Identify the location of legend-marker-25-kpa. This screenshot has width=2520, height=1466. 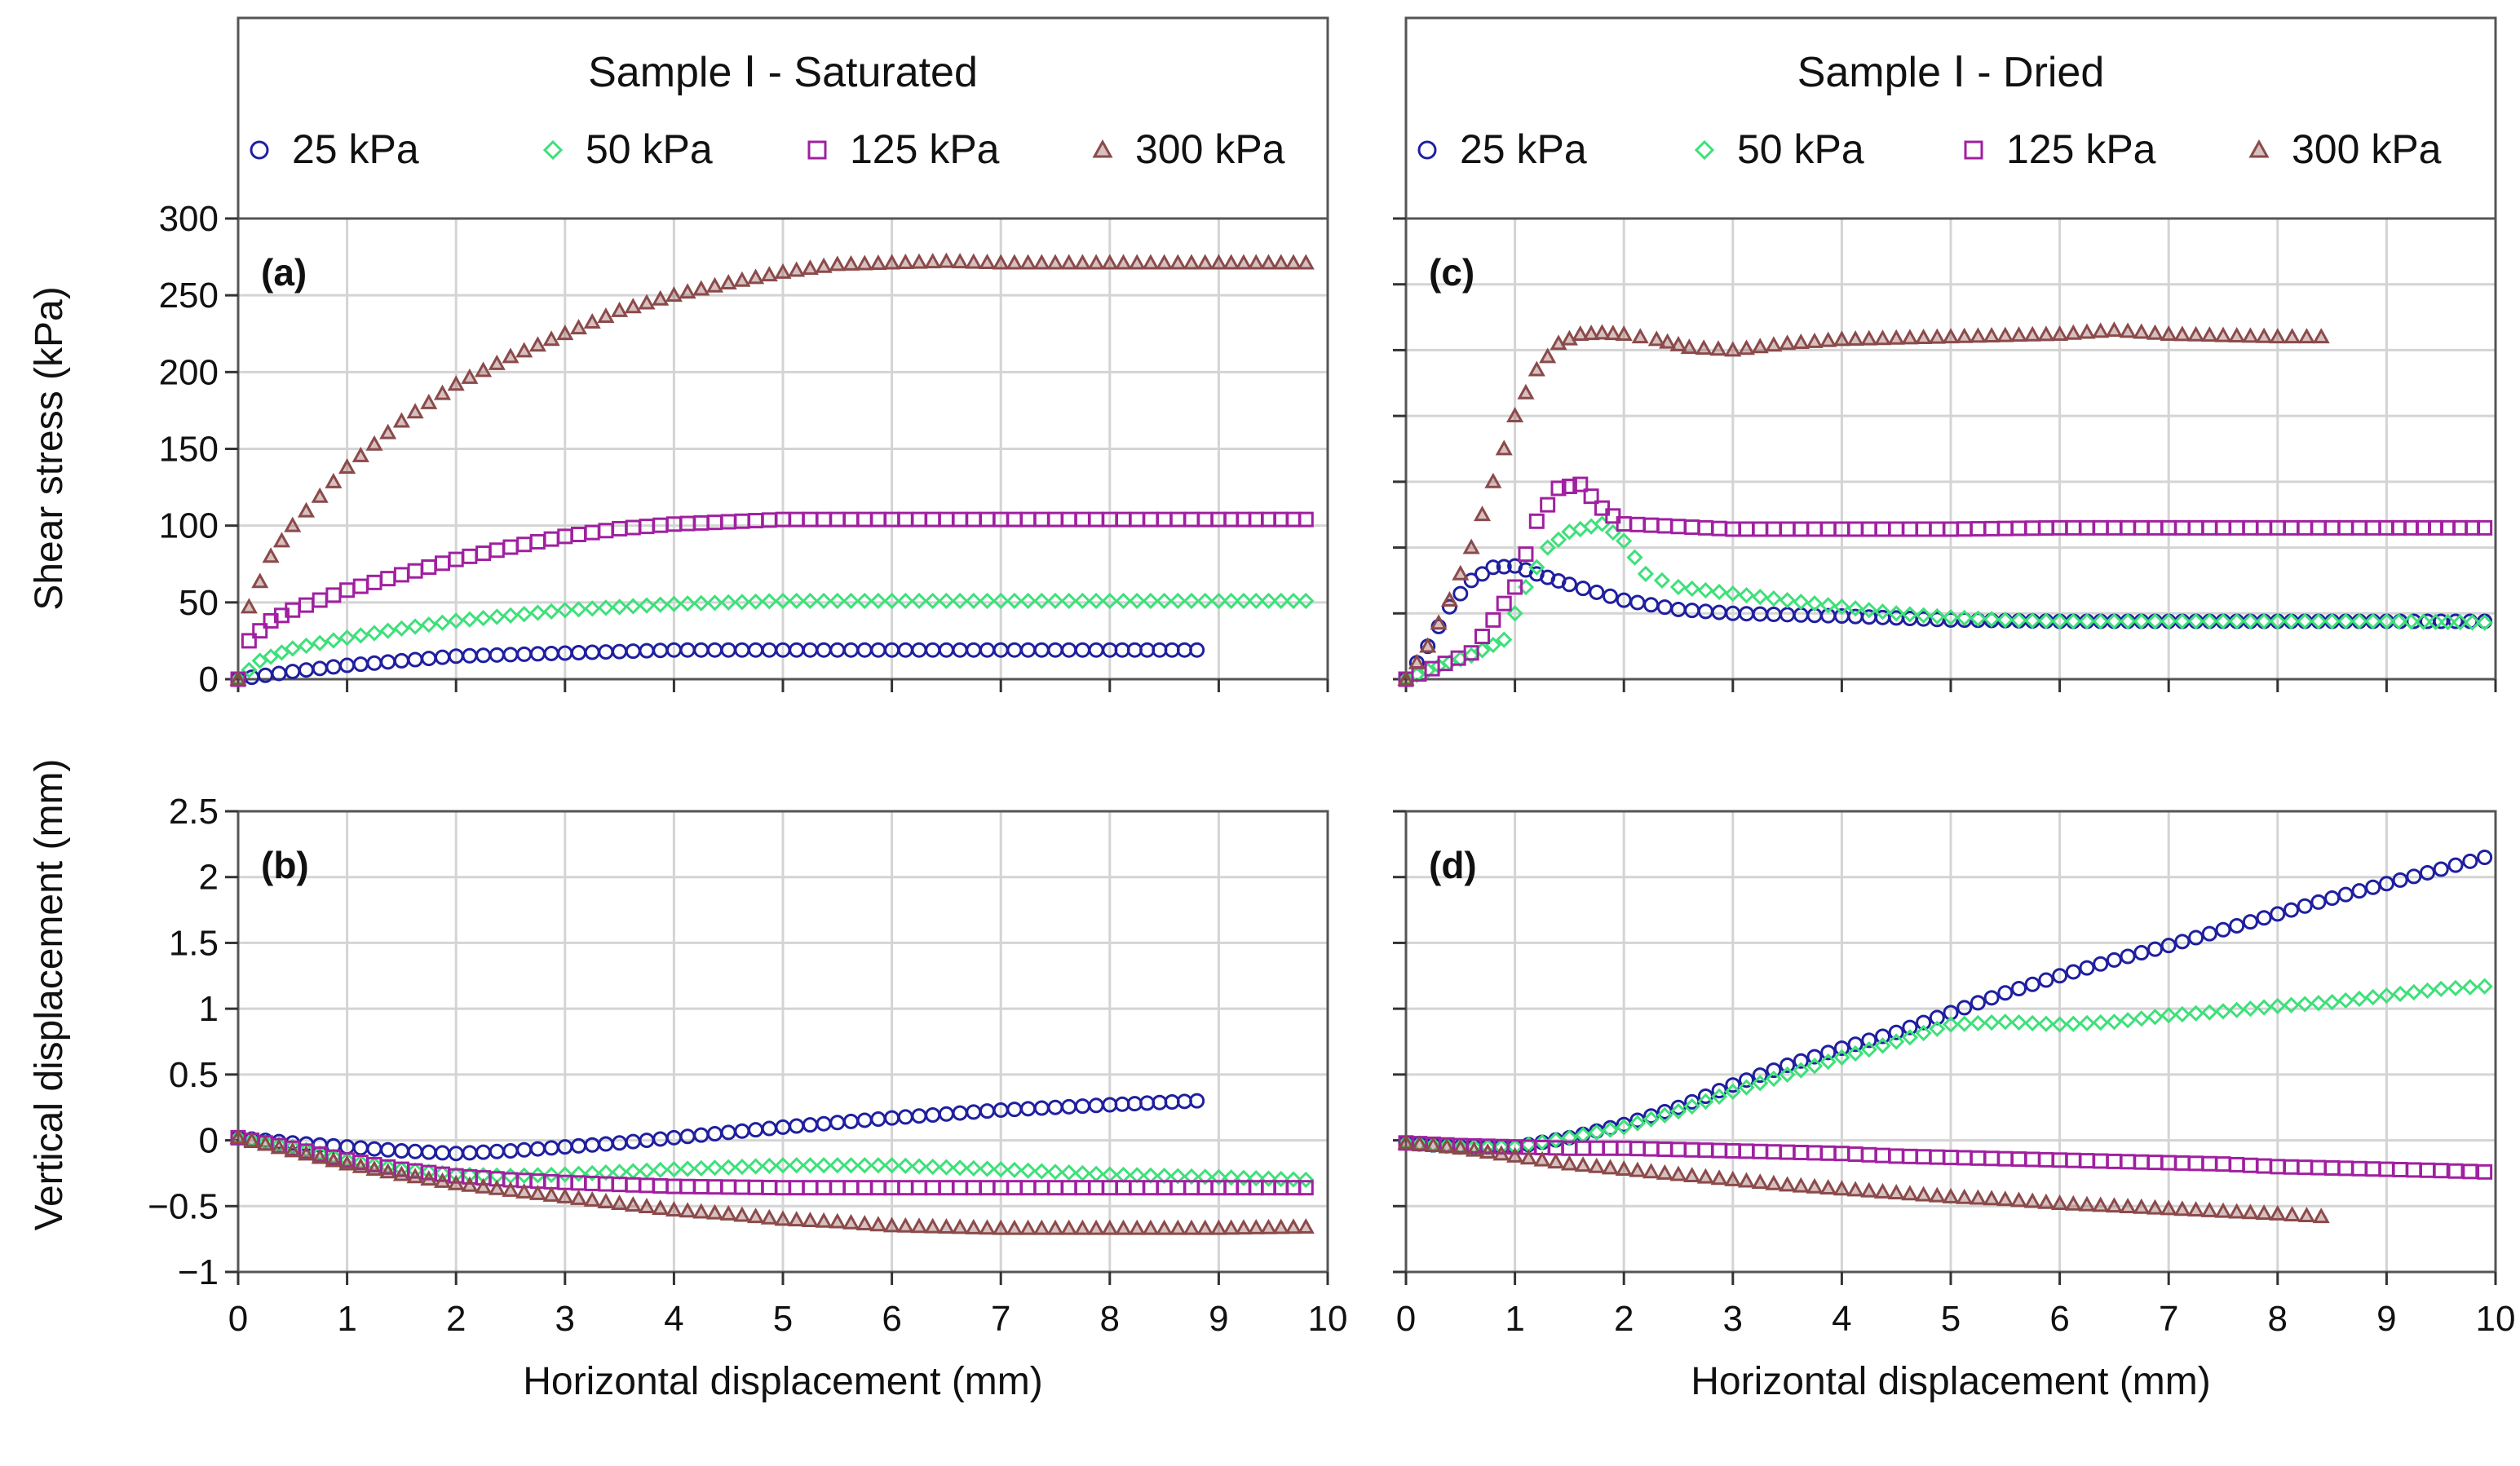
(1427, 150).